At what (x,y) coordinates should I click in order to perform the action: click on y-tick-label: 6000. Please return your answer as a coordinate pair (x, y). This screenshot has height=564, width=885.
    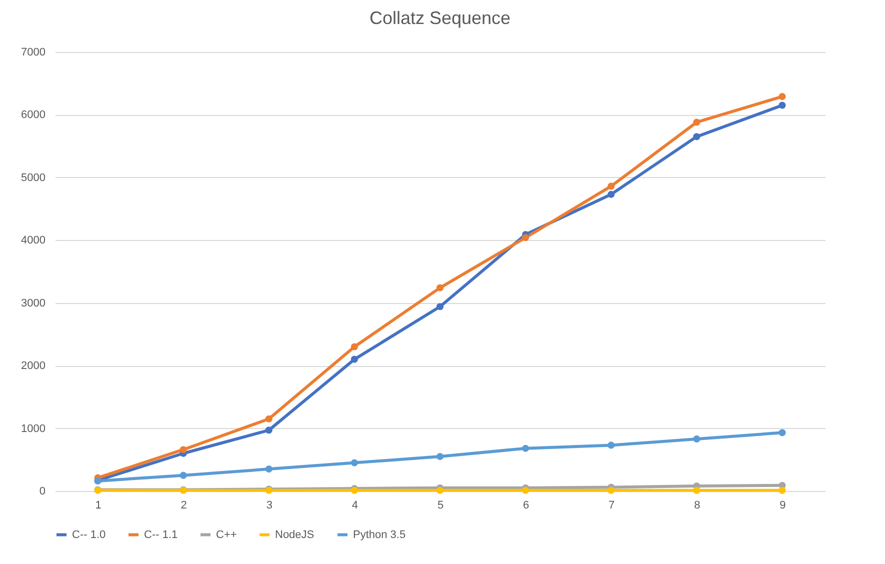
    Looking at the image, I should click on (33, 115).